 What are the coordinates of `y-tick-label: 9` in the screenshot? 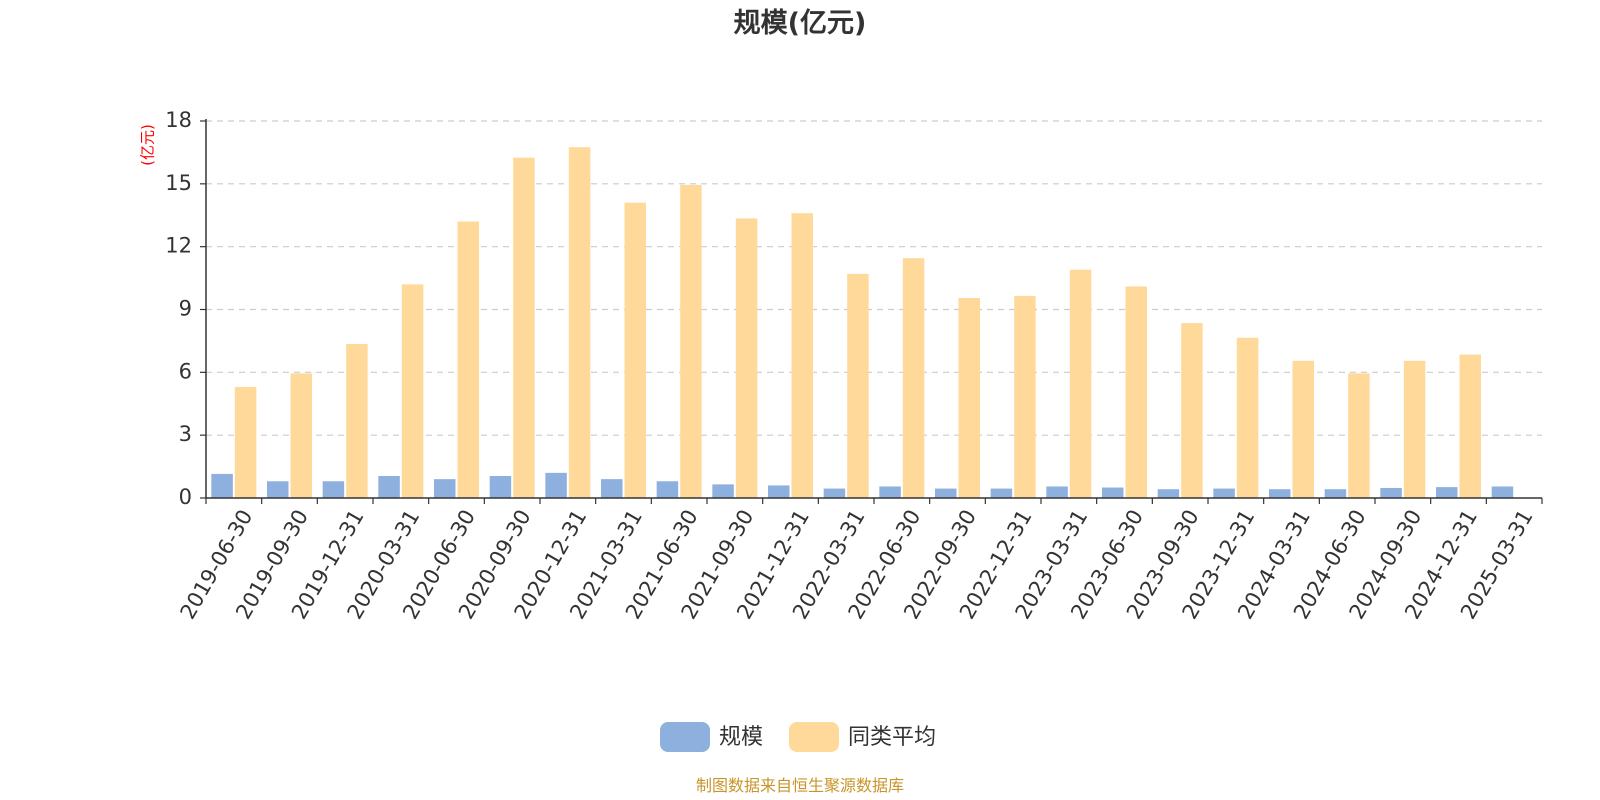 It's located at (185, 309).